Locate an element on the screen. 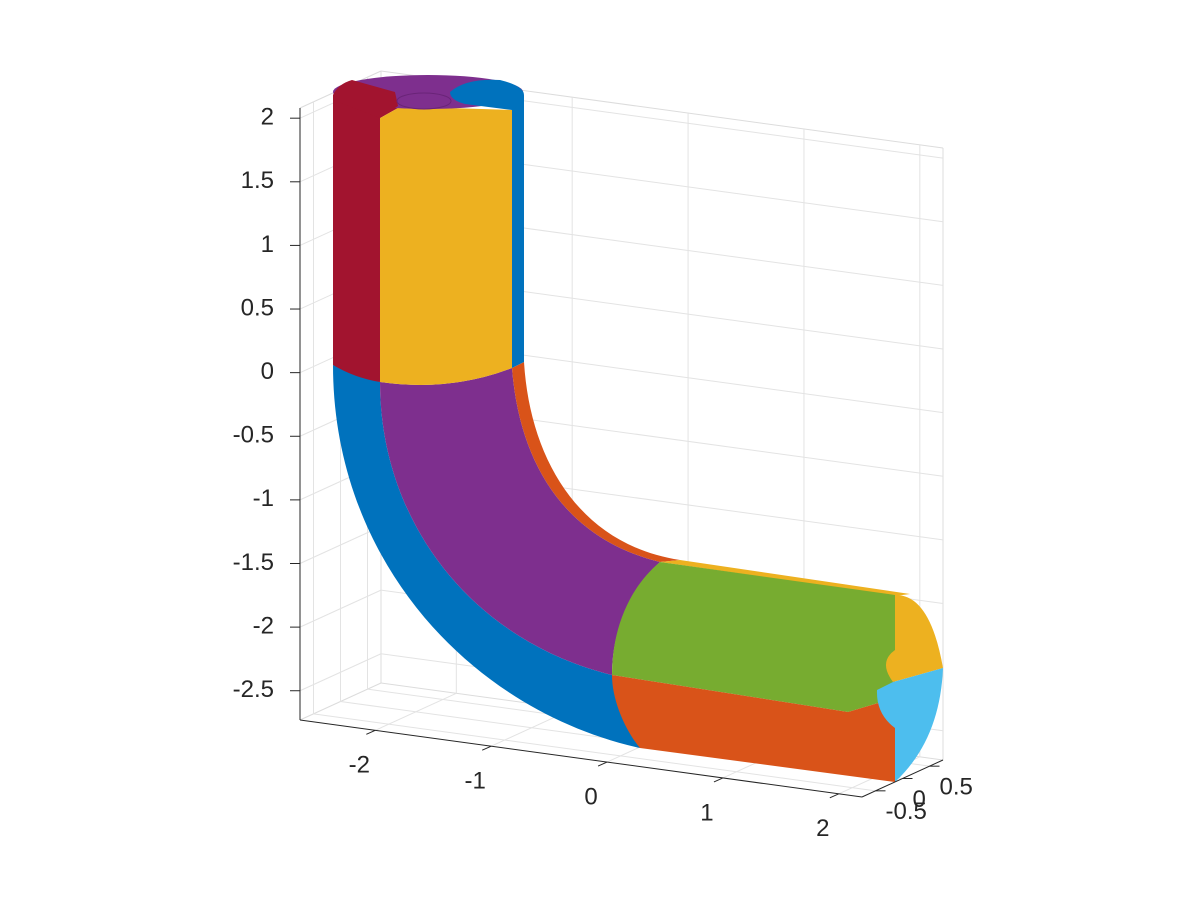 The width and height of the screenshot is (1200, 900). bend-middle is located at coordinates (520, 521).